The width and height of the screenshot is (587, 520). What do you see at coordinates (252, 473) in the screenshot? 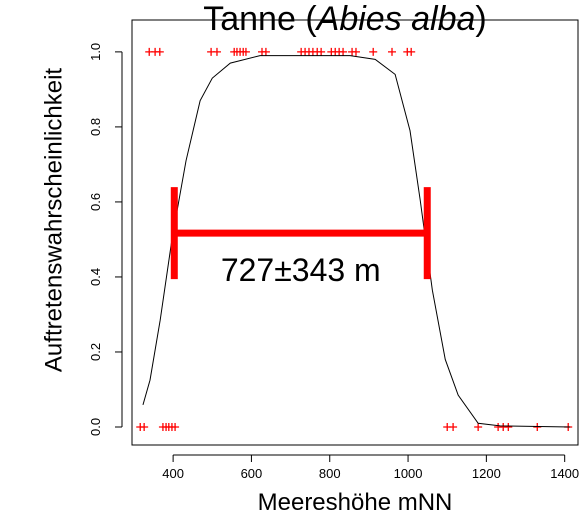
I see `x-tick-label: 600` at bounding box center [252, 473].